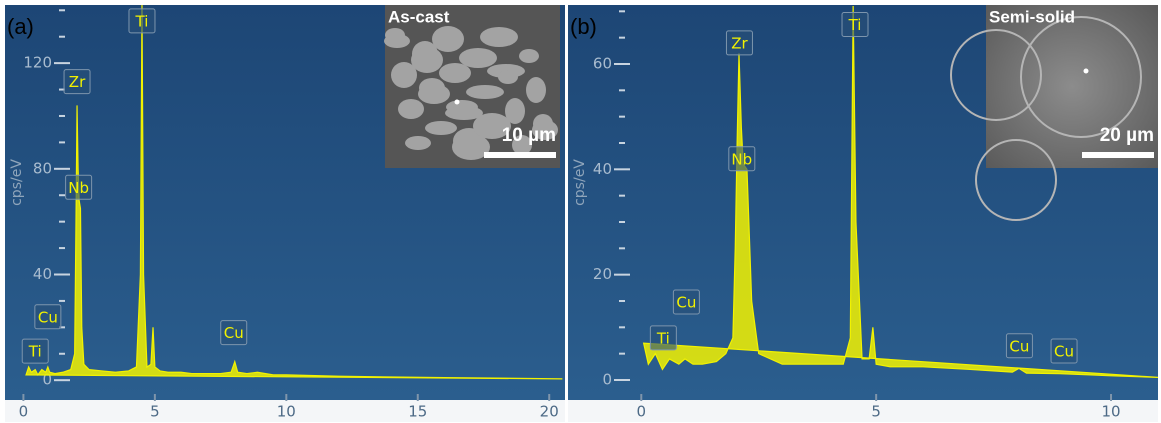 The image size is (1161, 423). What do you see at coordinates (1127, 135) in the screenshot?
I see `scale-bar-label: 20 µm` at bounding box center [1127, 135].